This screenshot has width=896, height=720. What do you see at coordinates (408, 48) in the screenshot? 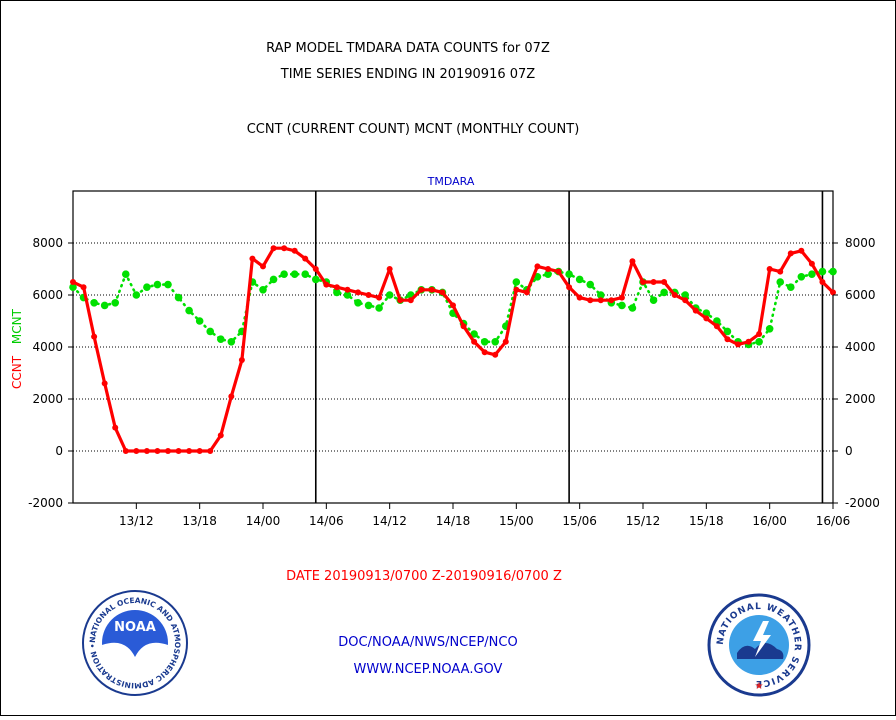
I see `chart-title-line1: RAP MODEL TMDARA DATA COUNTS for 07Z` at bounding box center [408, 48].